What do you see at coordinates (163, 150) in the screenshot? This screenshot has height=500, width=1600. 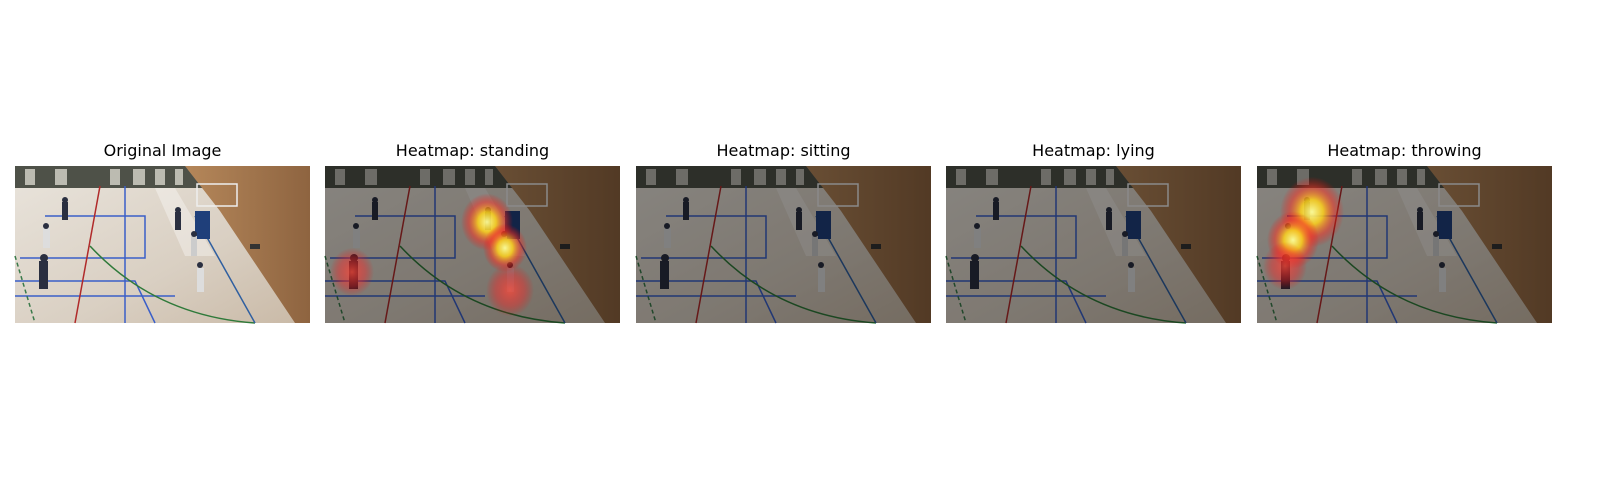 I see `panel-title: Original Image` at bounding box center [163, 150].